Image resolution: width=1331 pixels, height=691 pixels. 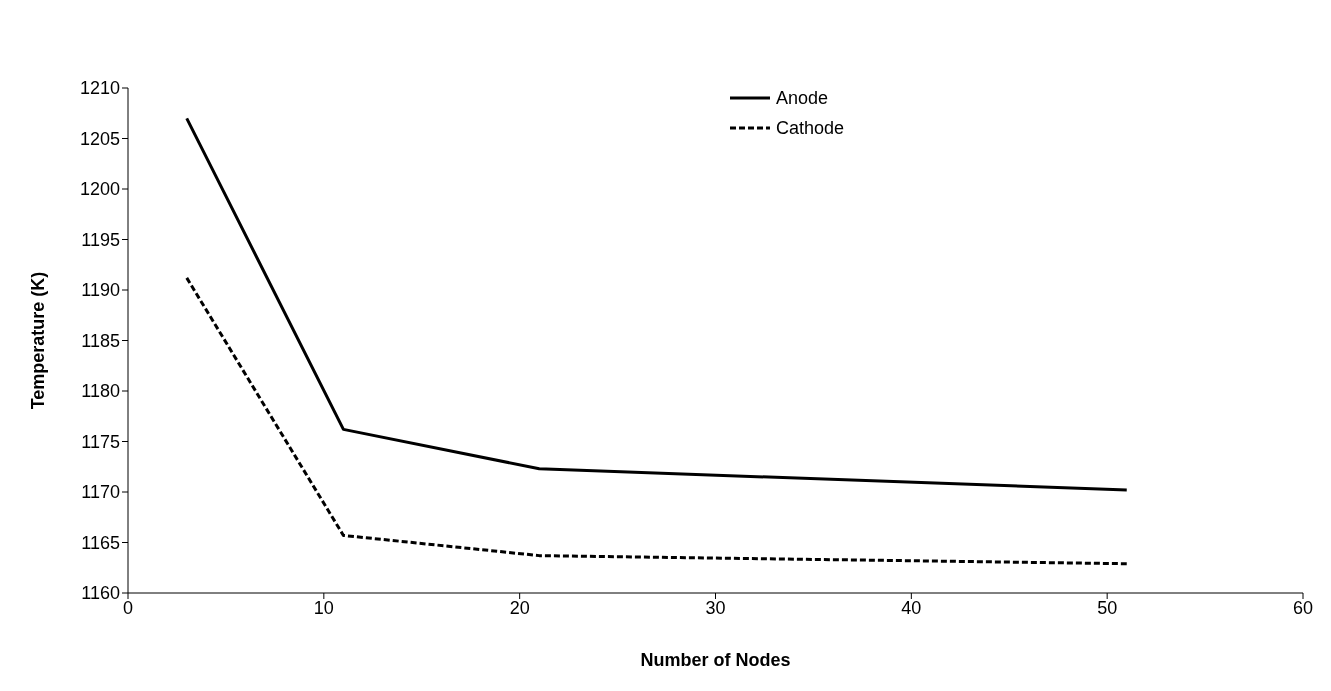 I want to click on x-tick-label: 20, so click(x=519, y=607).